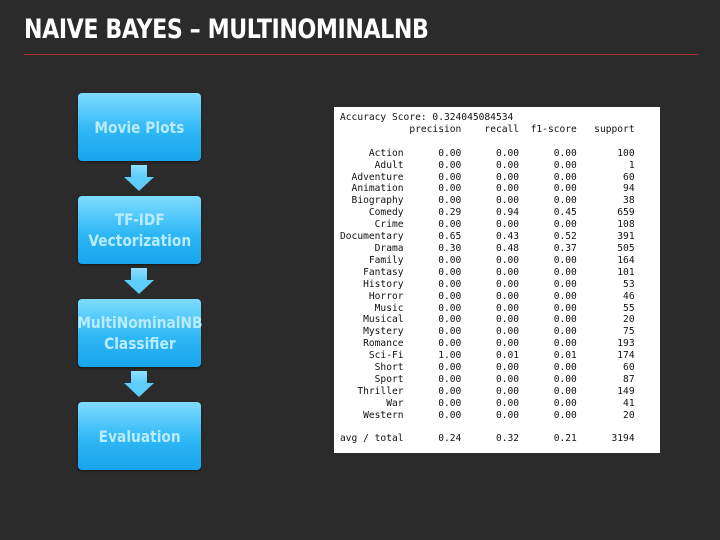 The height and width of the screenshot is (540, 720). I want to click on support-value: 94, so click(605, 189).